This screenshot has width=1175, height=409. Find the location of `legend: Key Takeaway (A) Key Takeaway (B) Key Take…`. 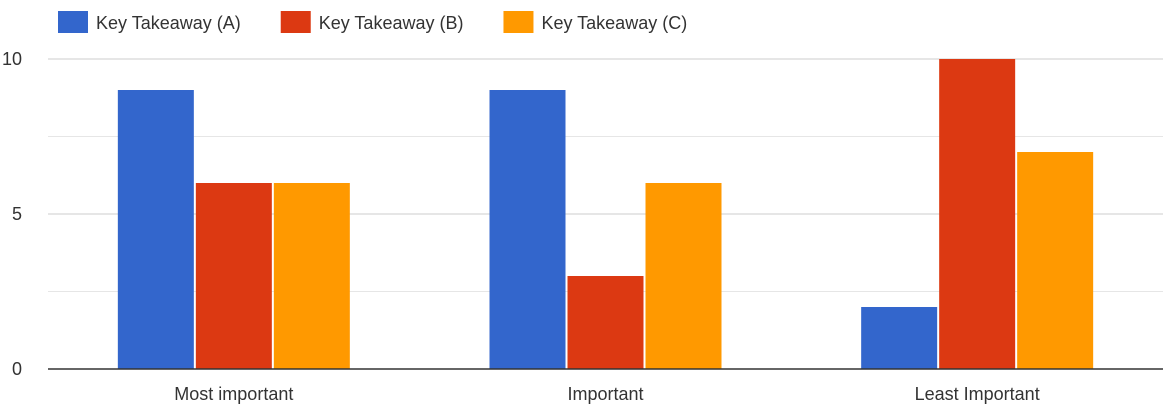

legend: Key Takeaway (A) Key Takeaway (B) Key Take… is located at coordinates (372, 22).